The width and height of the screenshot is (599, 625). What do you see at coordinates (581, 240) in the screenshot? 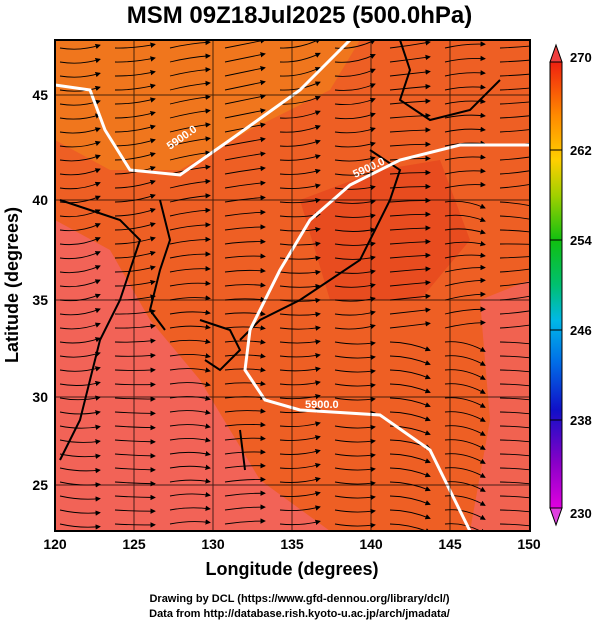
I see `colorbar-tick-label: 254` at bounding box center [581, 240].